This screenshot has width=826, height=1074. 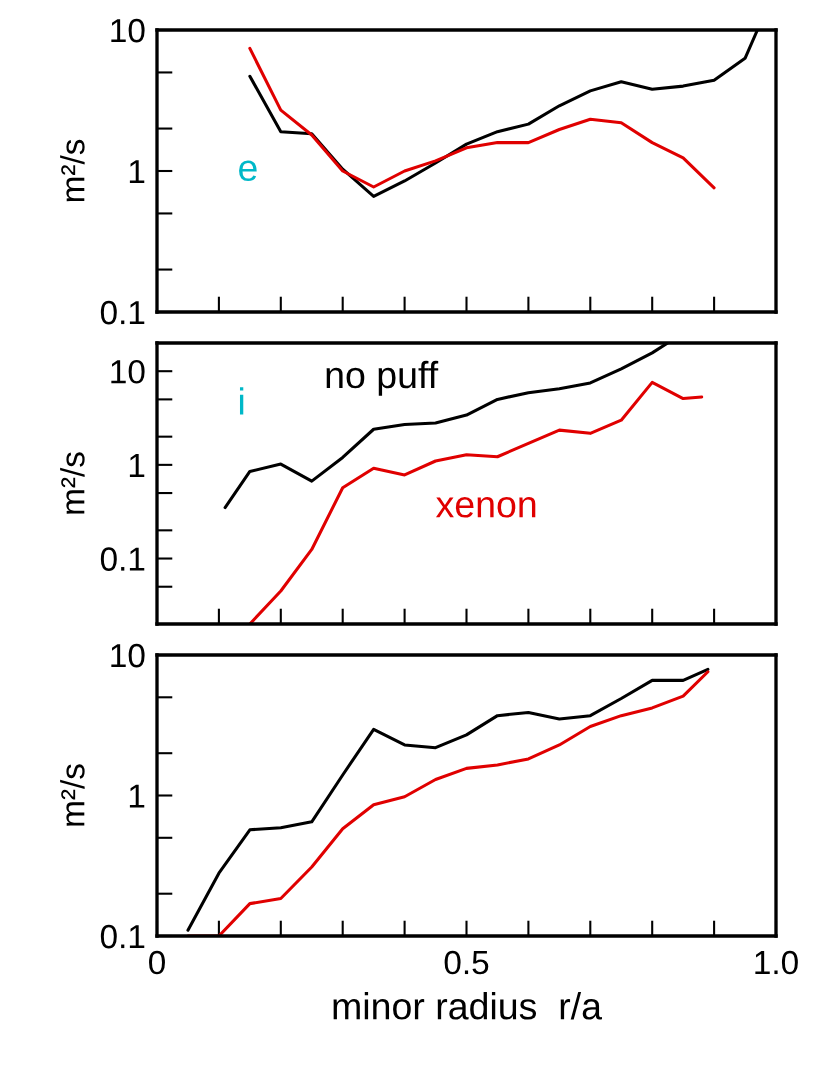 What do you see at coordinates (467, 1006) in the screenshot?
I see `x-axis-title: minor radius r/a` at bounding box center [467, 1006].